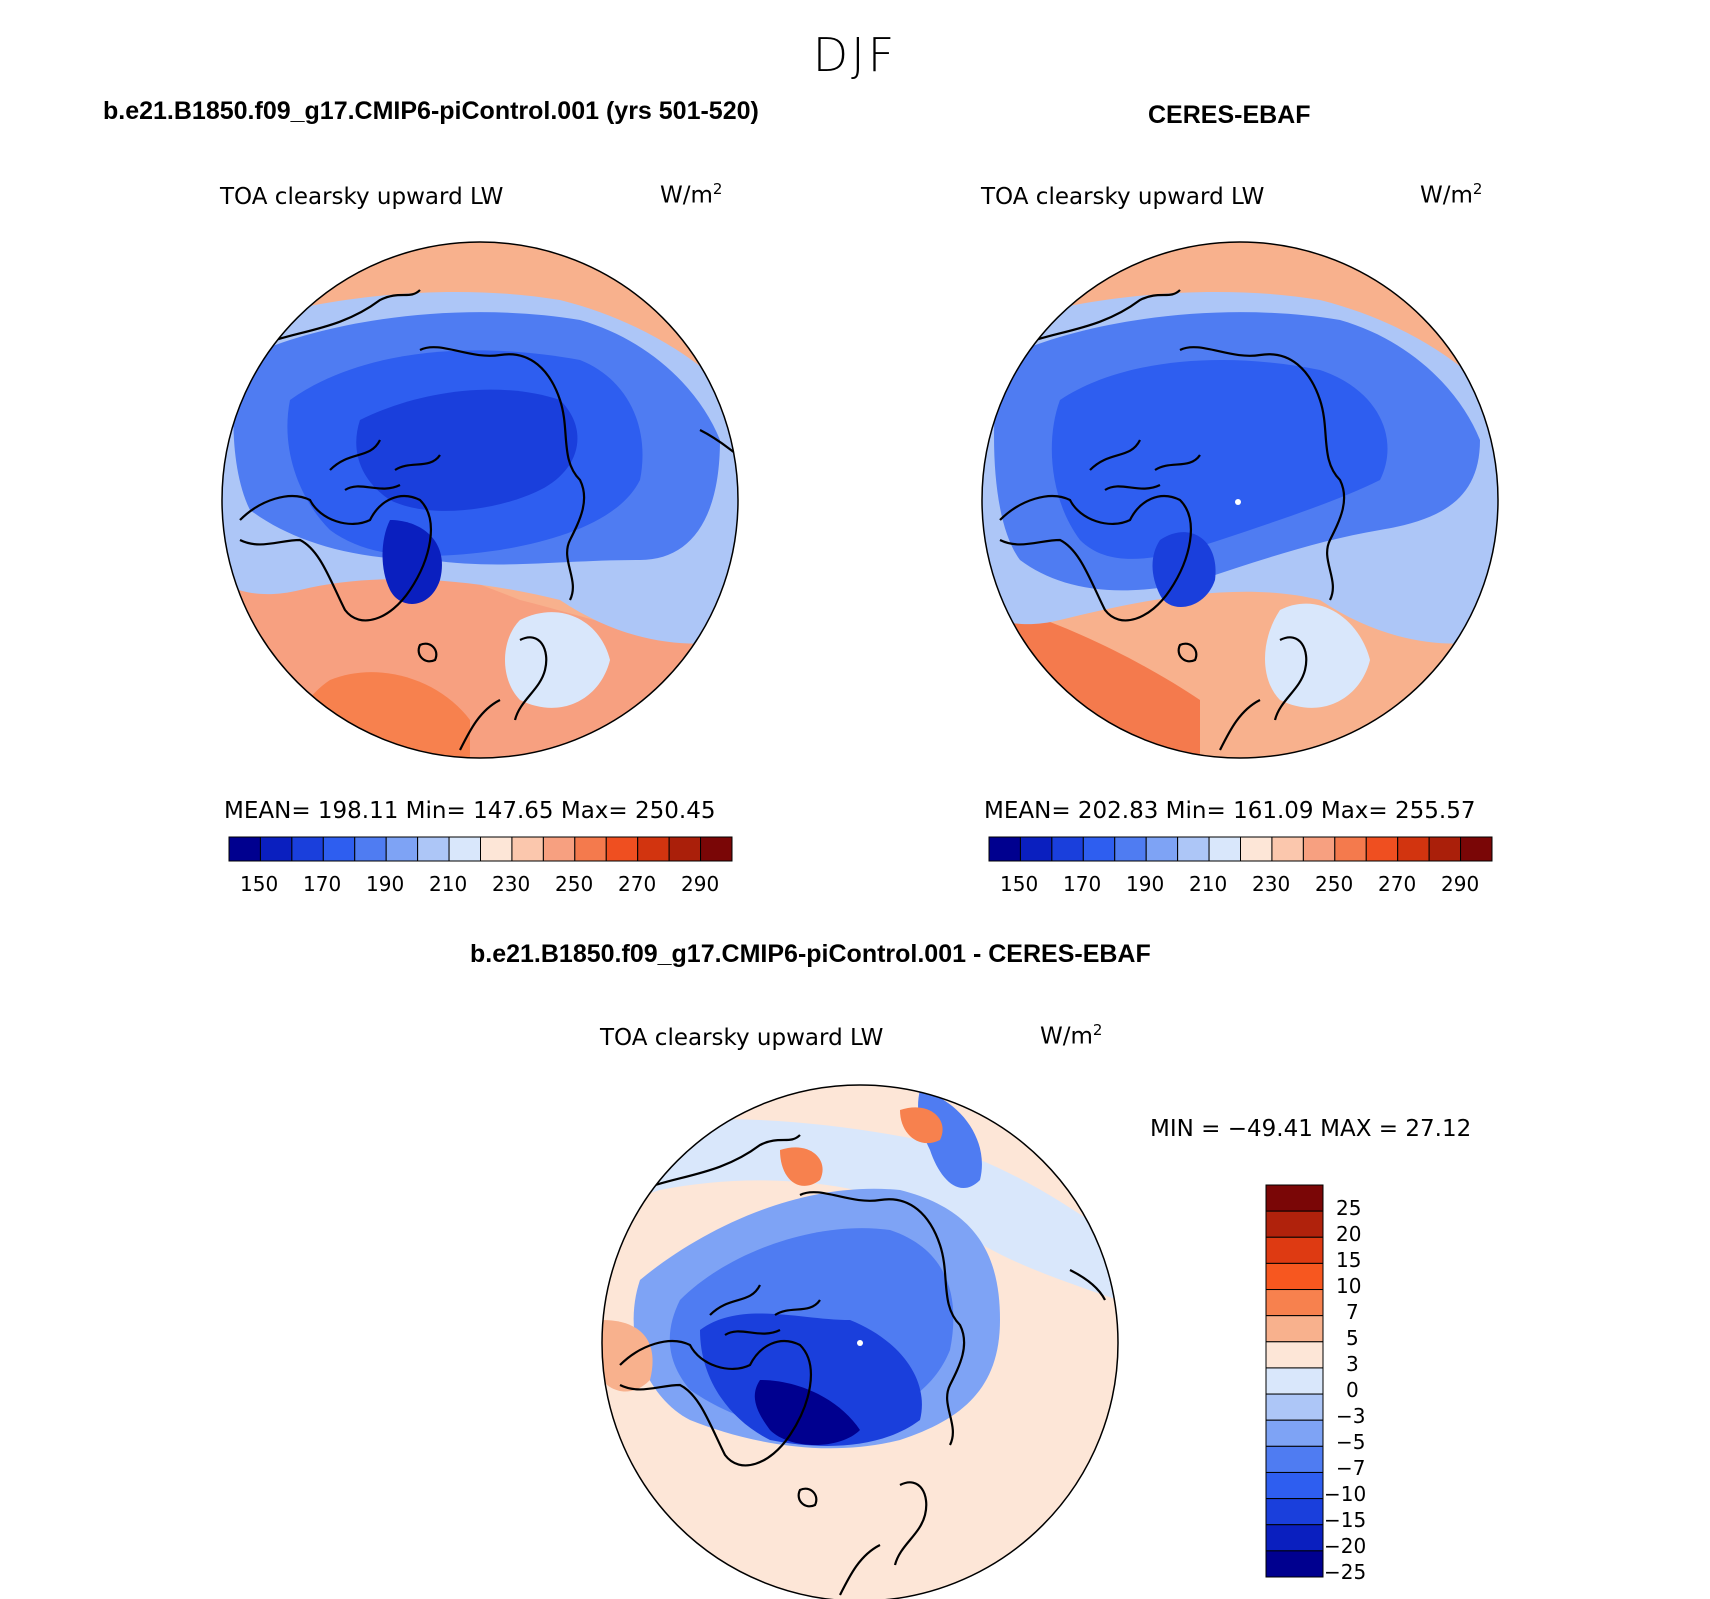  Describe the element at coordinates (1352, 1312) in the screenshot. I see `diff-tick: 7` at that location.